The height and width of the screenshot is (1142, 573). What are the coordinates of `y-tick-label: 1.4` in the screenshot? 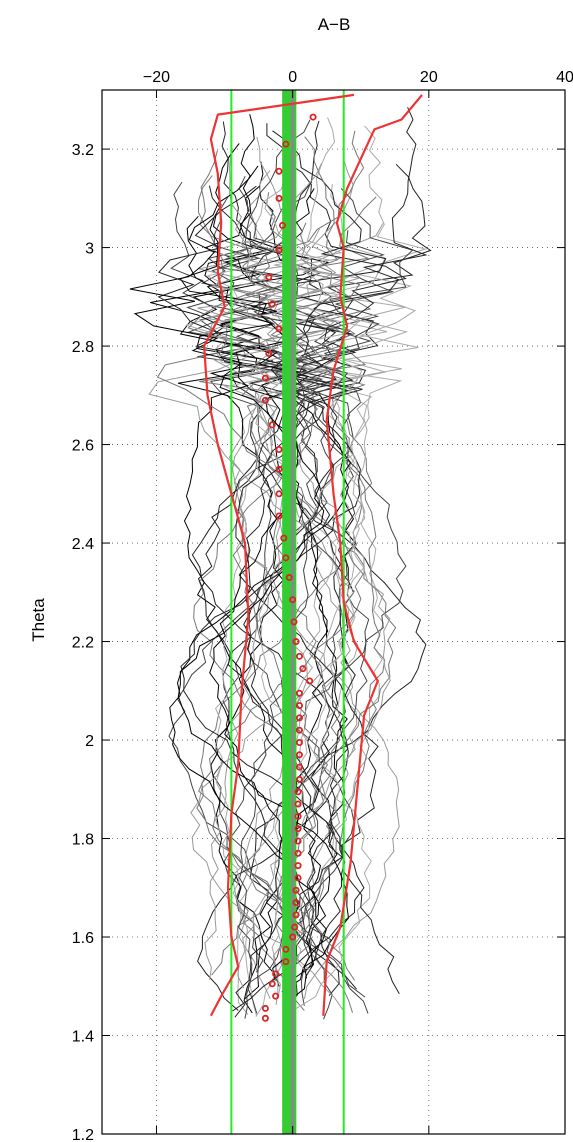 It's located at (83, 1037).